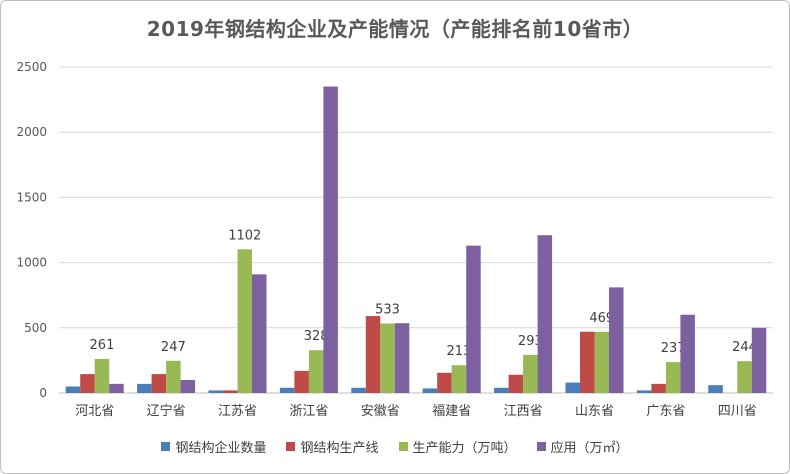  I want to click on legend-item: 钢结构企业数量, so click(213, 446).